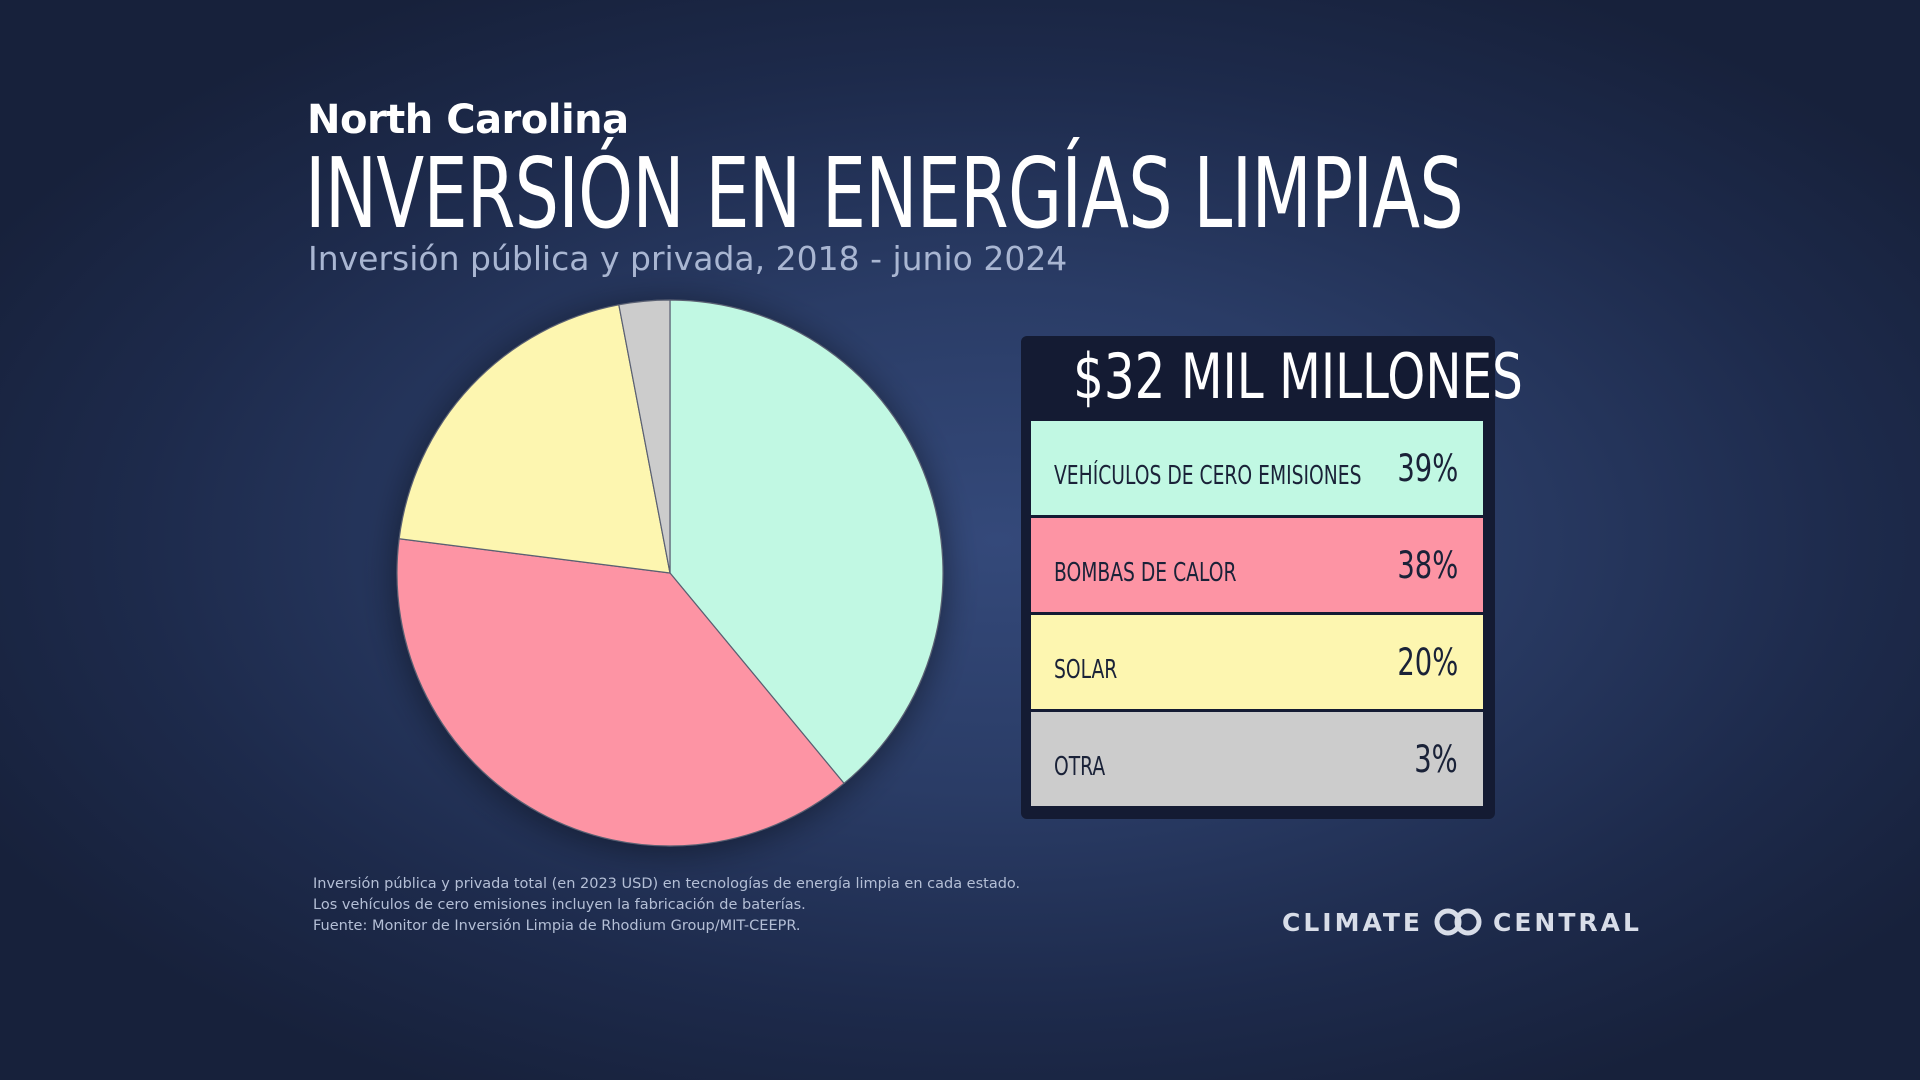  What do you see at coordinates (644, 436) in the screenshot?
I see `pie-slice-other` at bounding box center [644, 436].